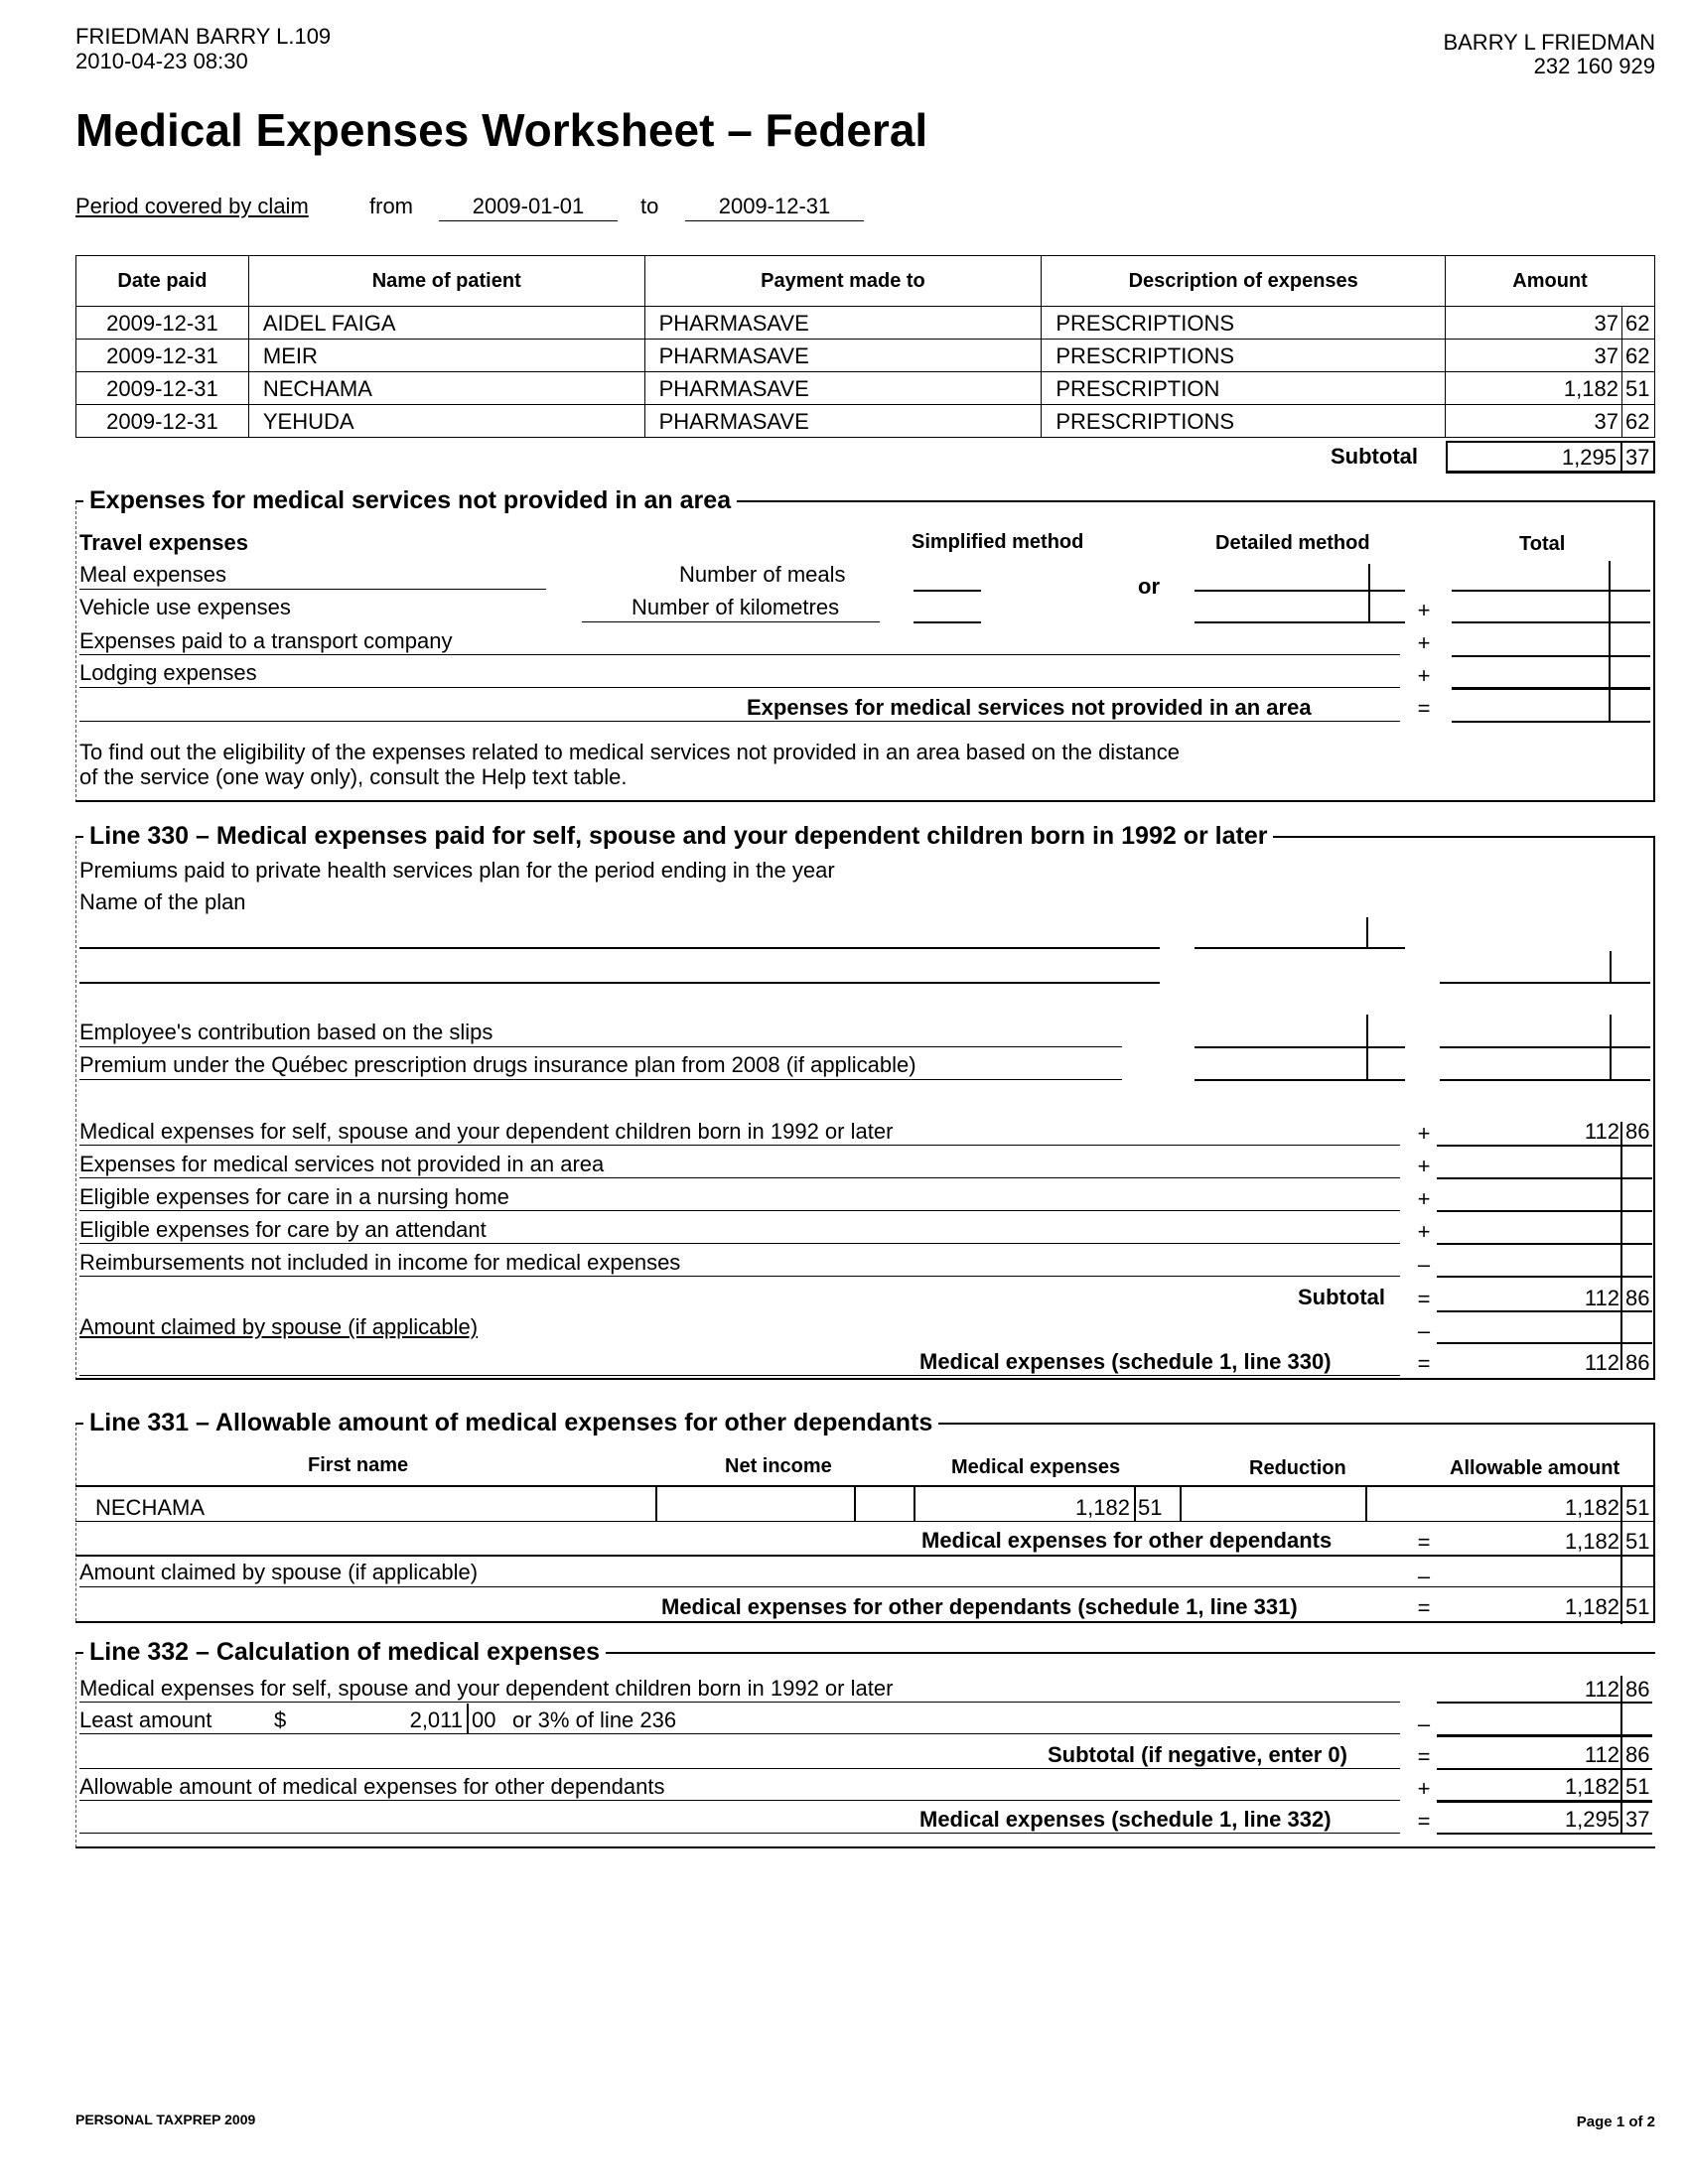  I want to click on l330-subtotal-dollars: 112, so click(1601, 1298).